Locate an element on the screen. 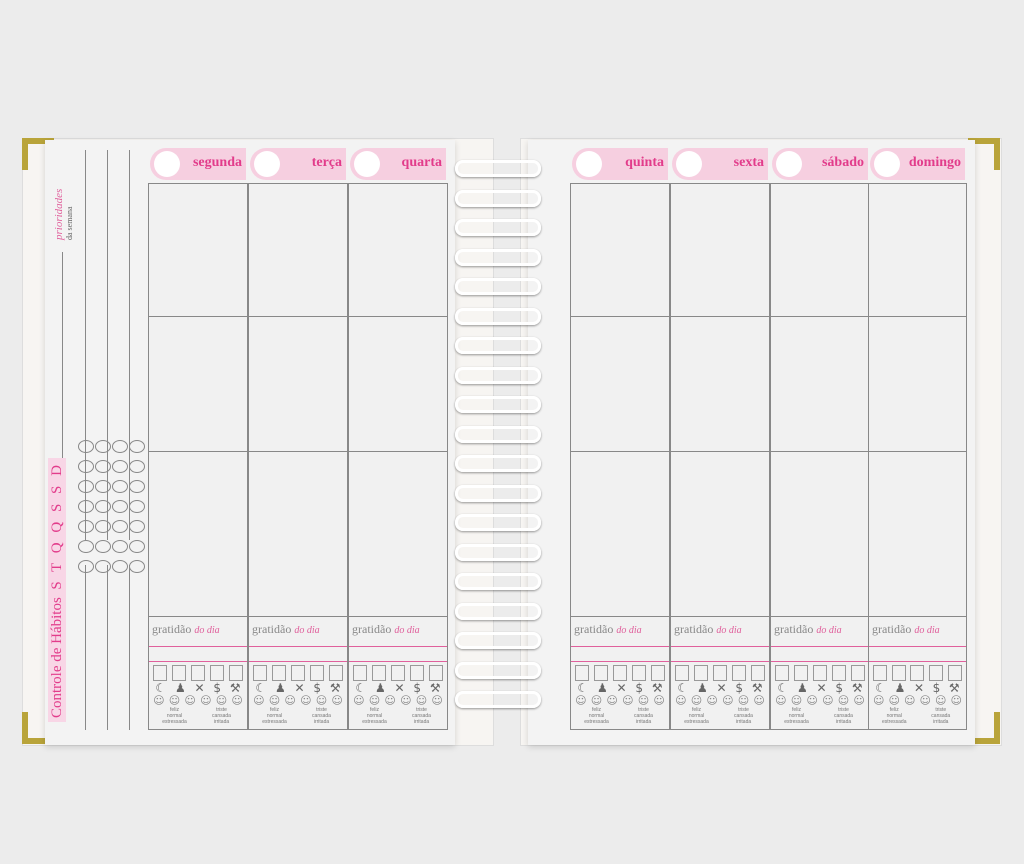 This screenshot has height=864, width=1024. exercise-icon: ⚒ is located at coordinates (757, 688).